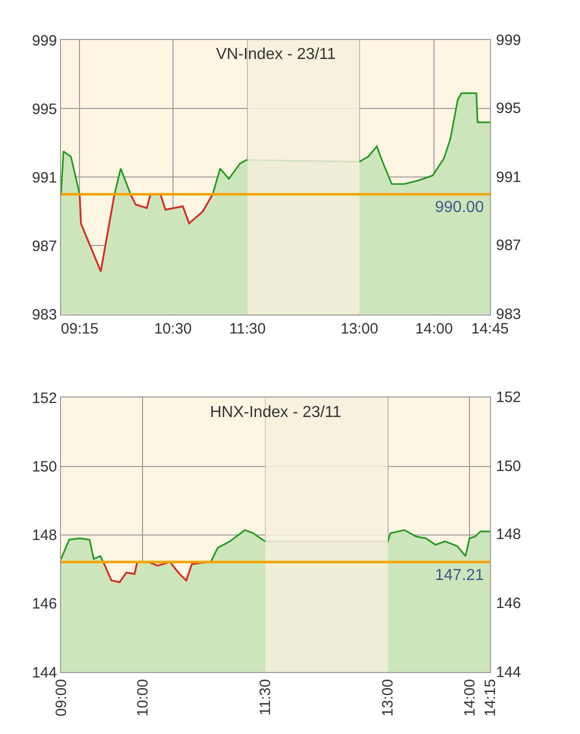 Image resolution: width=580 pixels, height=734 pixels. Describe the element at coordinates (44, 535) in the screenshot. I see `y-tick-label: 148` at that location.